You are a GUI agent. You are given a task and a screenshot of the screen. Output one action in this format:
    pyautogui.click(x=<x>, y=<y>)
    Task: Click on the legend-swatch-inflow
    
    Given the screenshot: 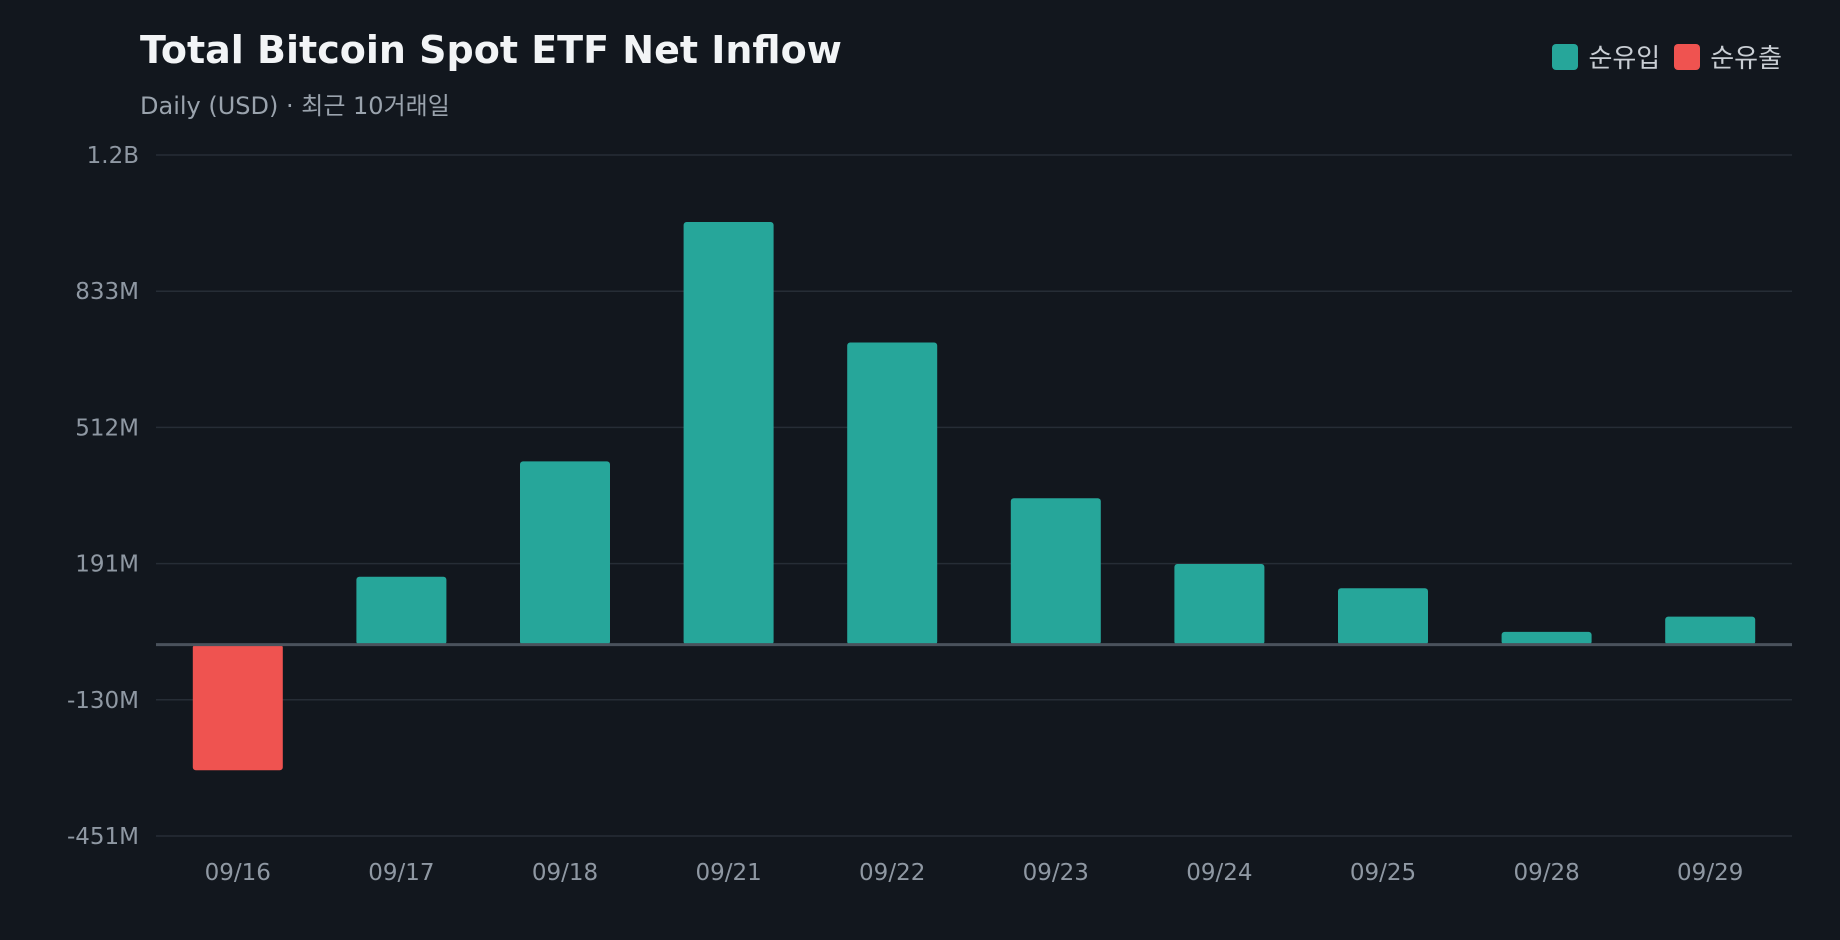 What is the action you would take?
    pyautogui.click(x=1565, y=56)
    